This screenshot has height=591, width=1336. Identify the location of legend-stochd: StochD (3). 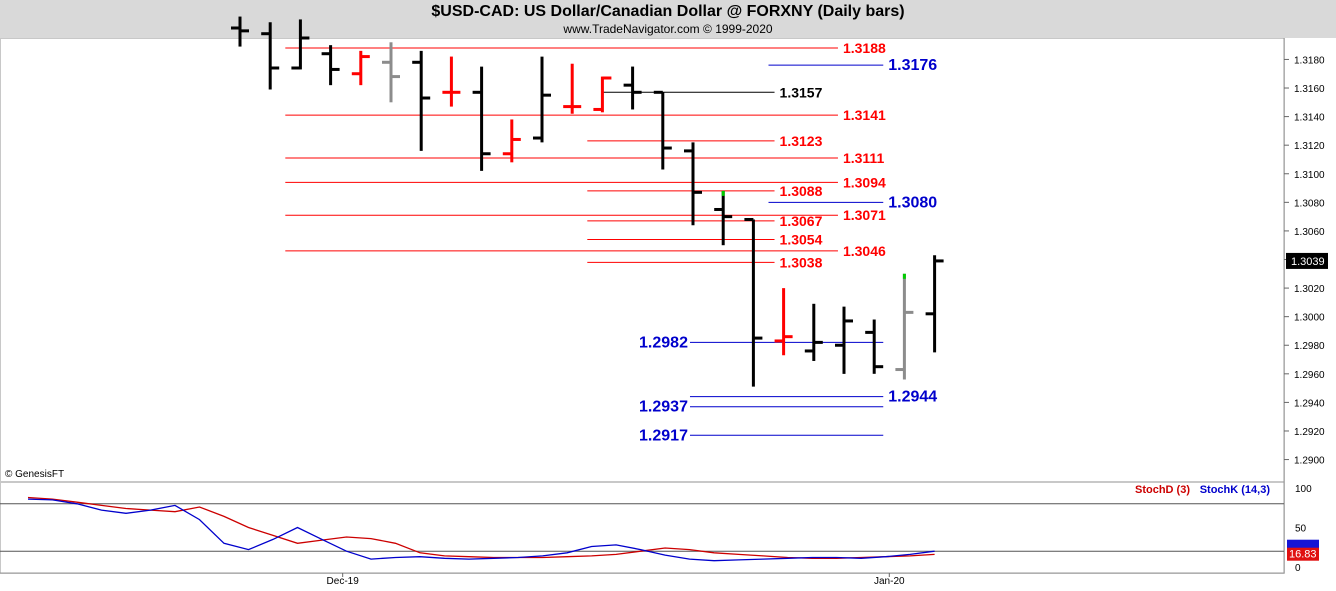
(1162, 490).